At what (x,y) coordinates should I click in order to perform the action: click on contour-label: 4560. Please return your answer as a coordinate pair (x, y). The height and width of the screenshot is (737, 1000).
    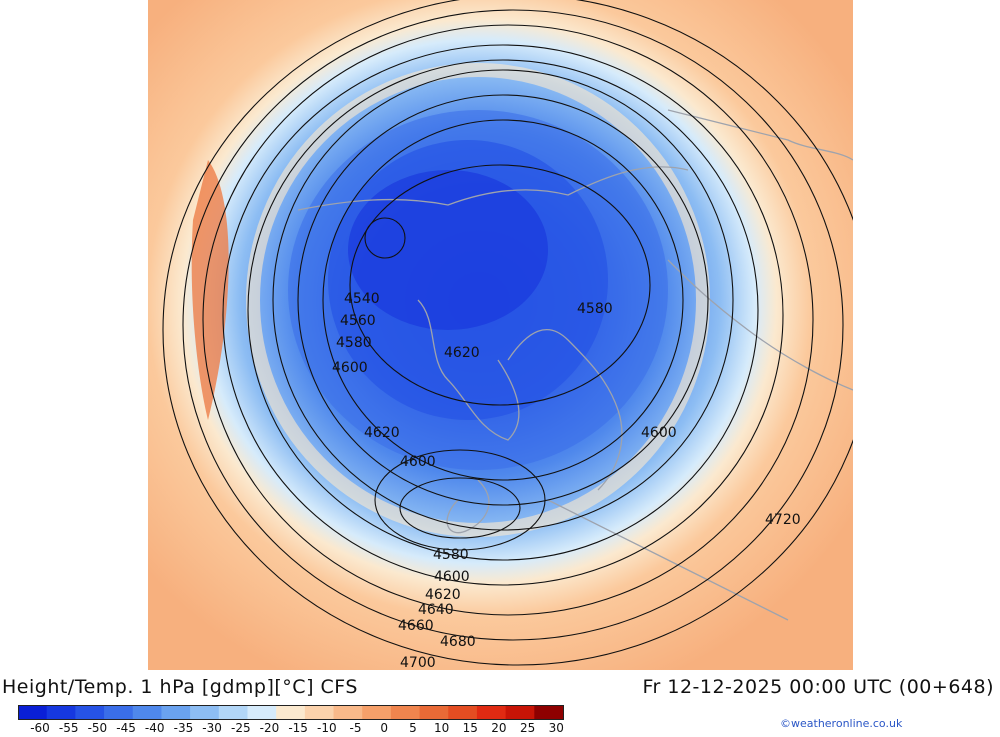
    Looking at the image, I should click on (358, 321).